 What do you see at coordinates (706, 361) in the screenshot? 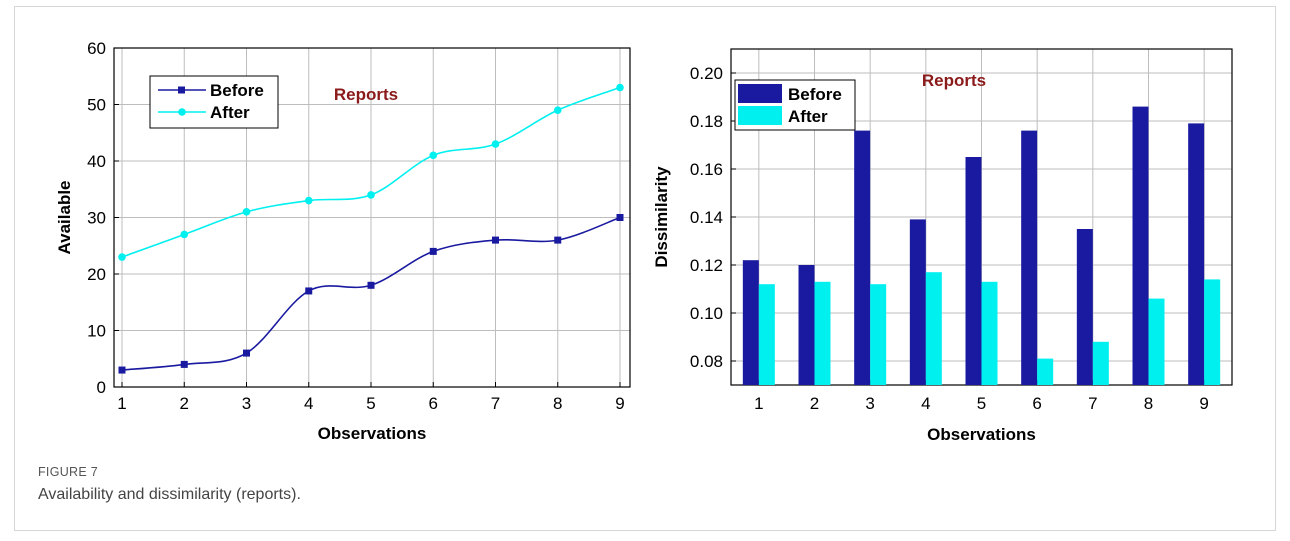
I see `y-tick-label: 0.08` at bounding box center [706, 361].